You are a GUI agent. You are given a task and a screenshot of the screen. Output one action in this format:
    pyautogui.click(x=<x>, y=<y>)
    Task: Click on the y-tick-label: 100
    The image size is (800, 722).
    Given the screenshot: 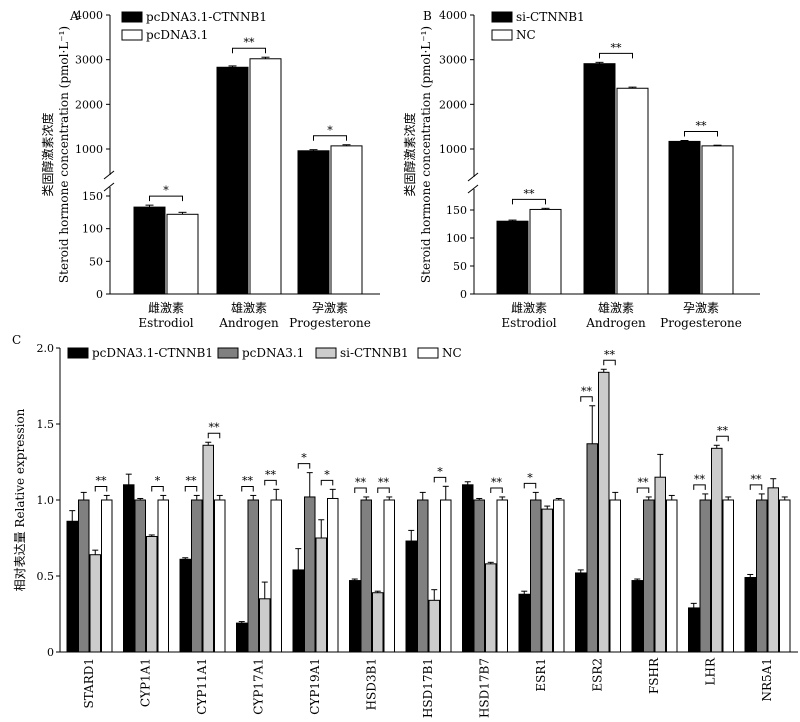 What is the action you would take?
    pyautogui.click(x=92, y=229)
    